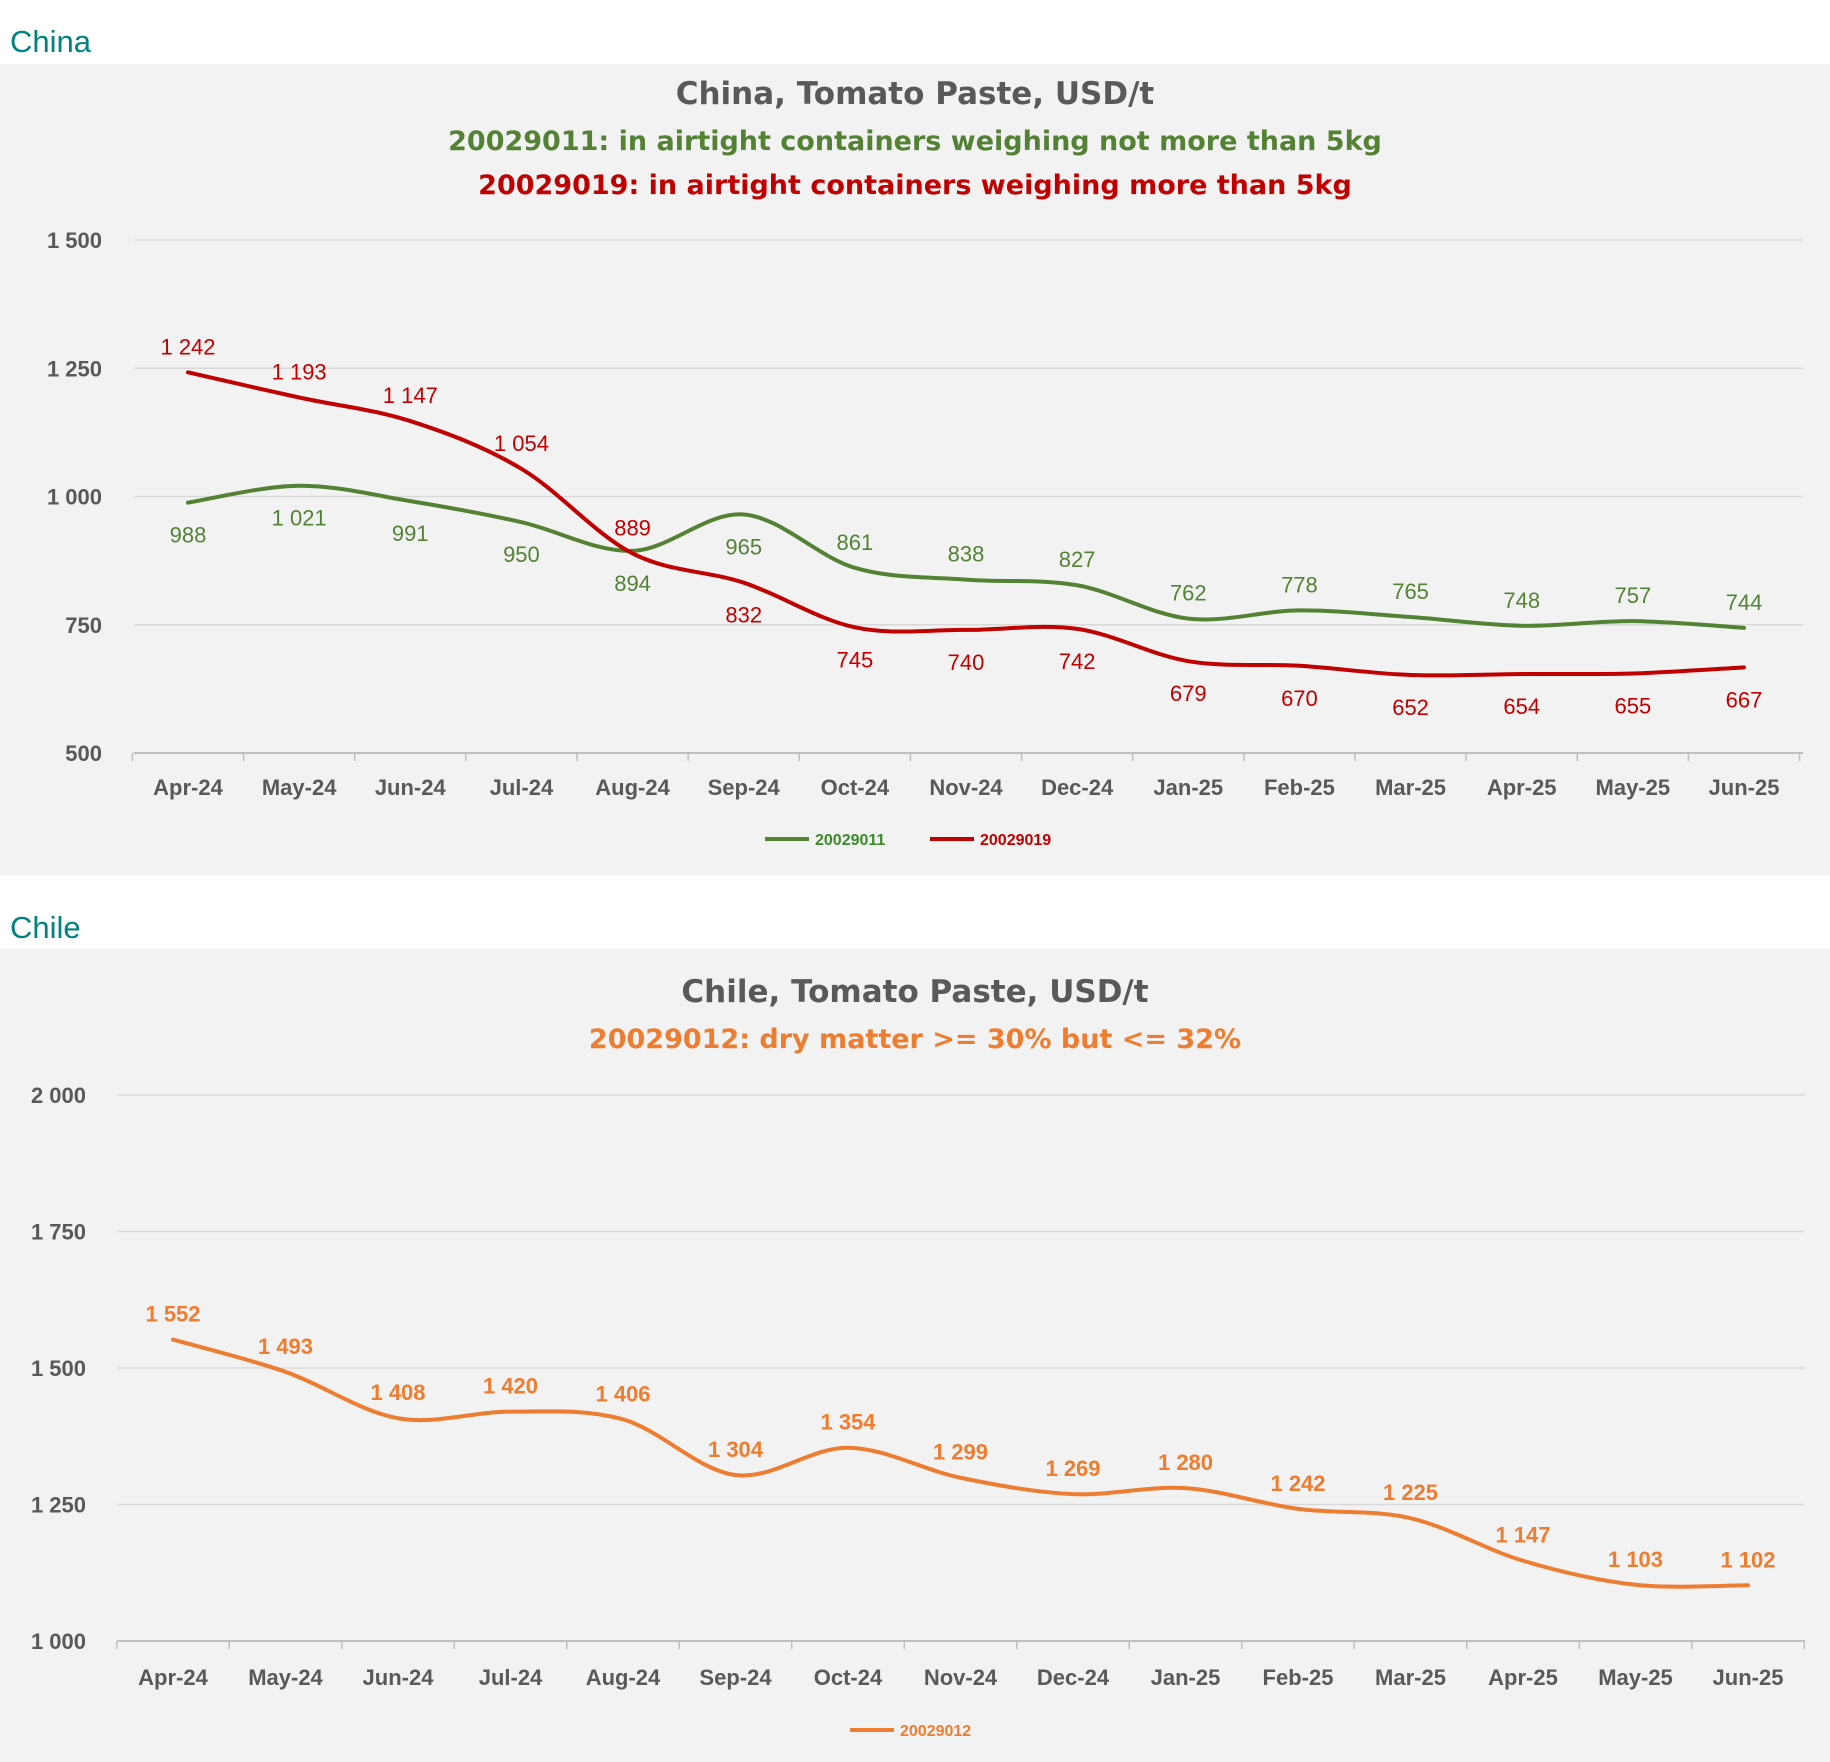 Image resolution: width=1830 pixels, height=1762 pixels. What do you see at coordinates (1744, 699) in the screenshot?
I see `data-label: 667` at bounding box center [1744, 699].